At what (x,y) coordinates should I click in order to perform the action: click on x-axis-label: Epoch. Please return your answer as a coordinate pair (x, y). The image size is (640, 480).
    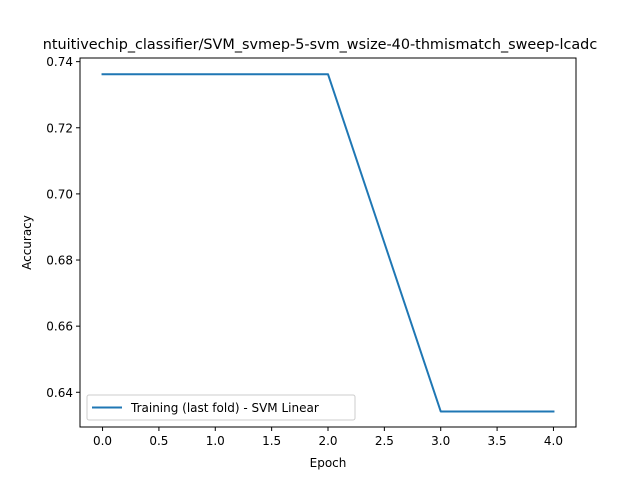
    Looking at the image, I should click on (328, 463).